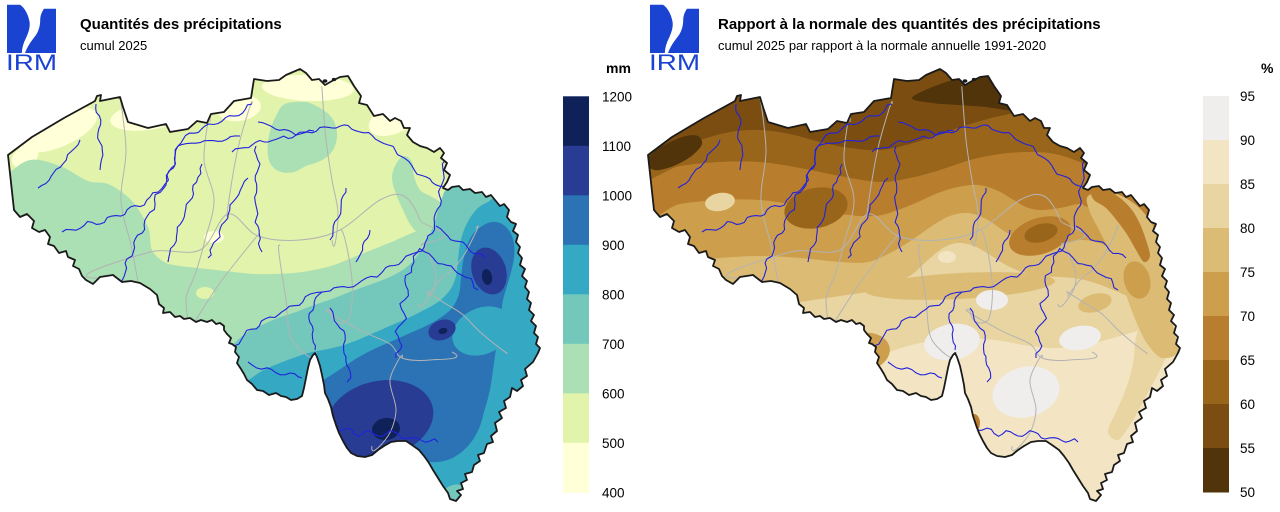  I want to click on svg-text: 900, so click(613, 245).